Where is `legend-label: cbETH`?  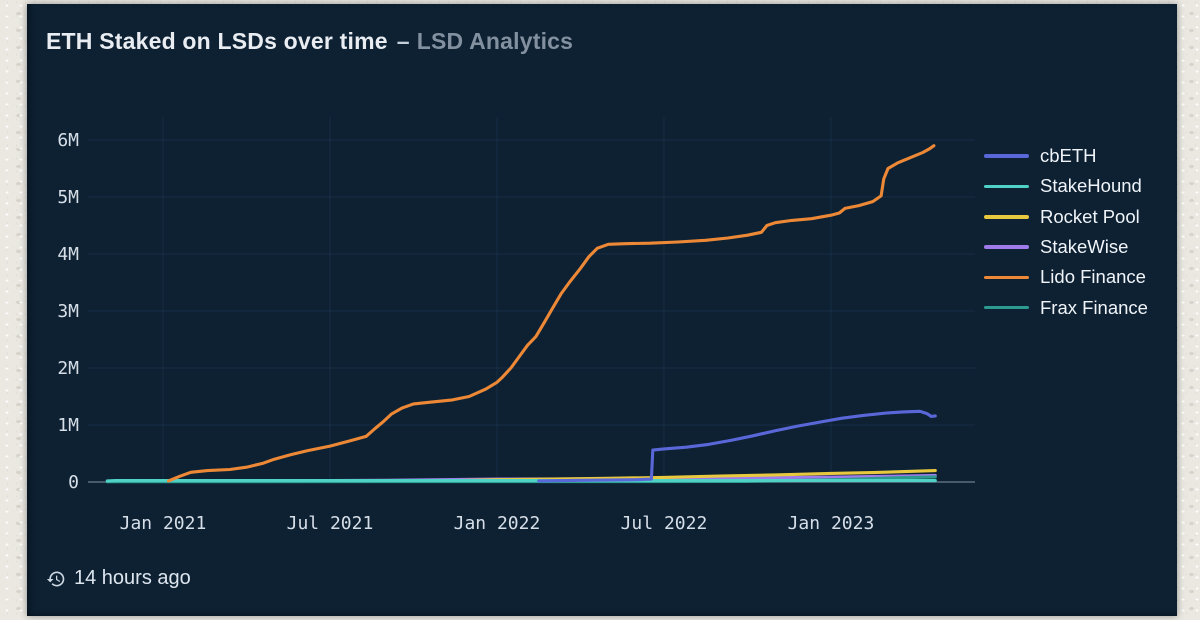
legend-label: cbETH is located at coordinates (1068, 156).